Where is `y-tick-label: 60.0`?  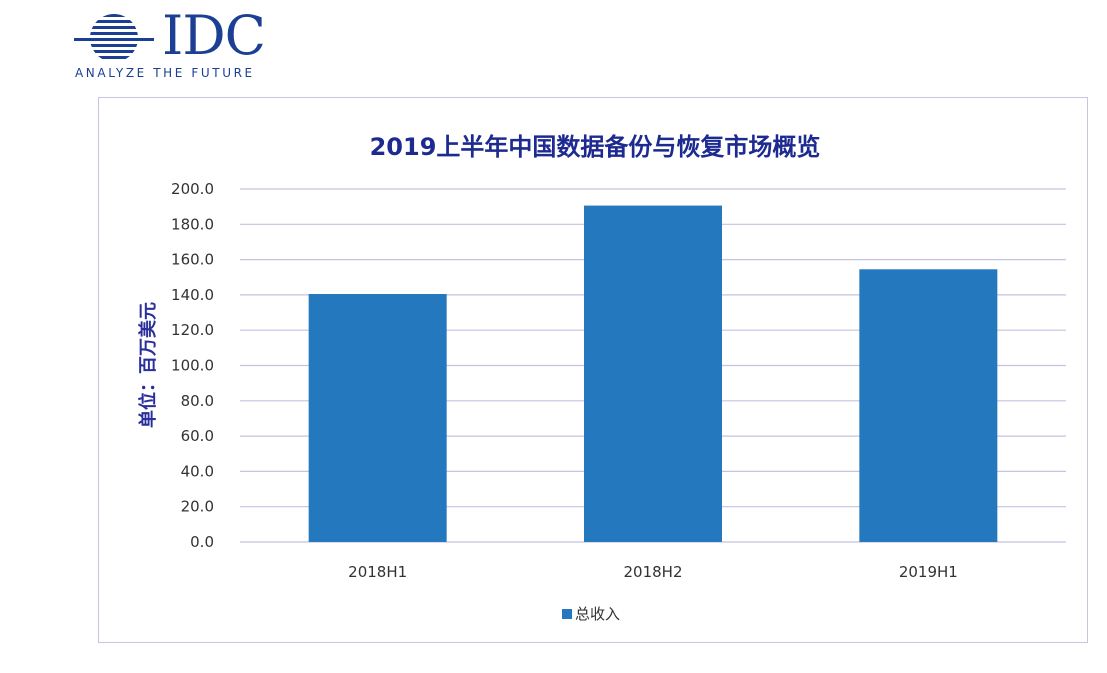
y-tick-label: 60.0 is located at coordinates (197, 436).